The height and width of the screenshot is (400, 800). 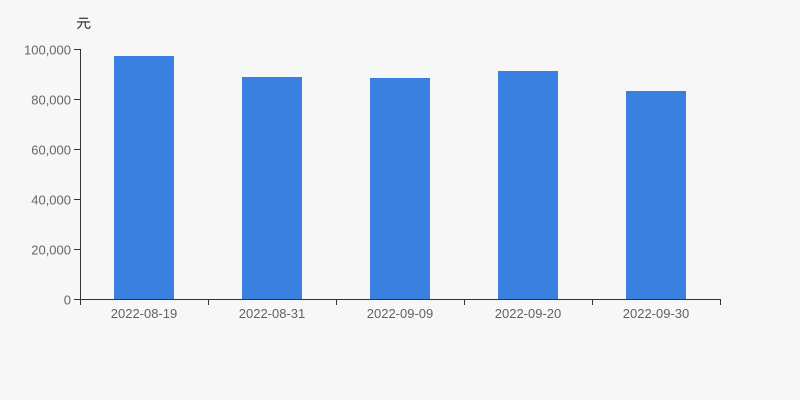 I want to click on x-axis-category-label: 2022-08-19, so click(x=144, y=313).